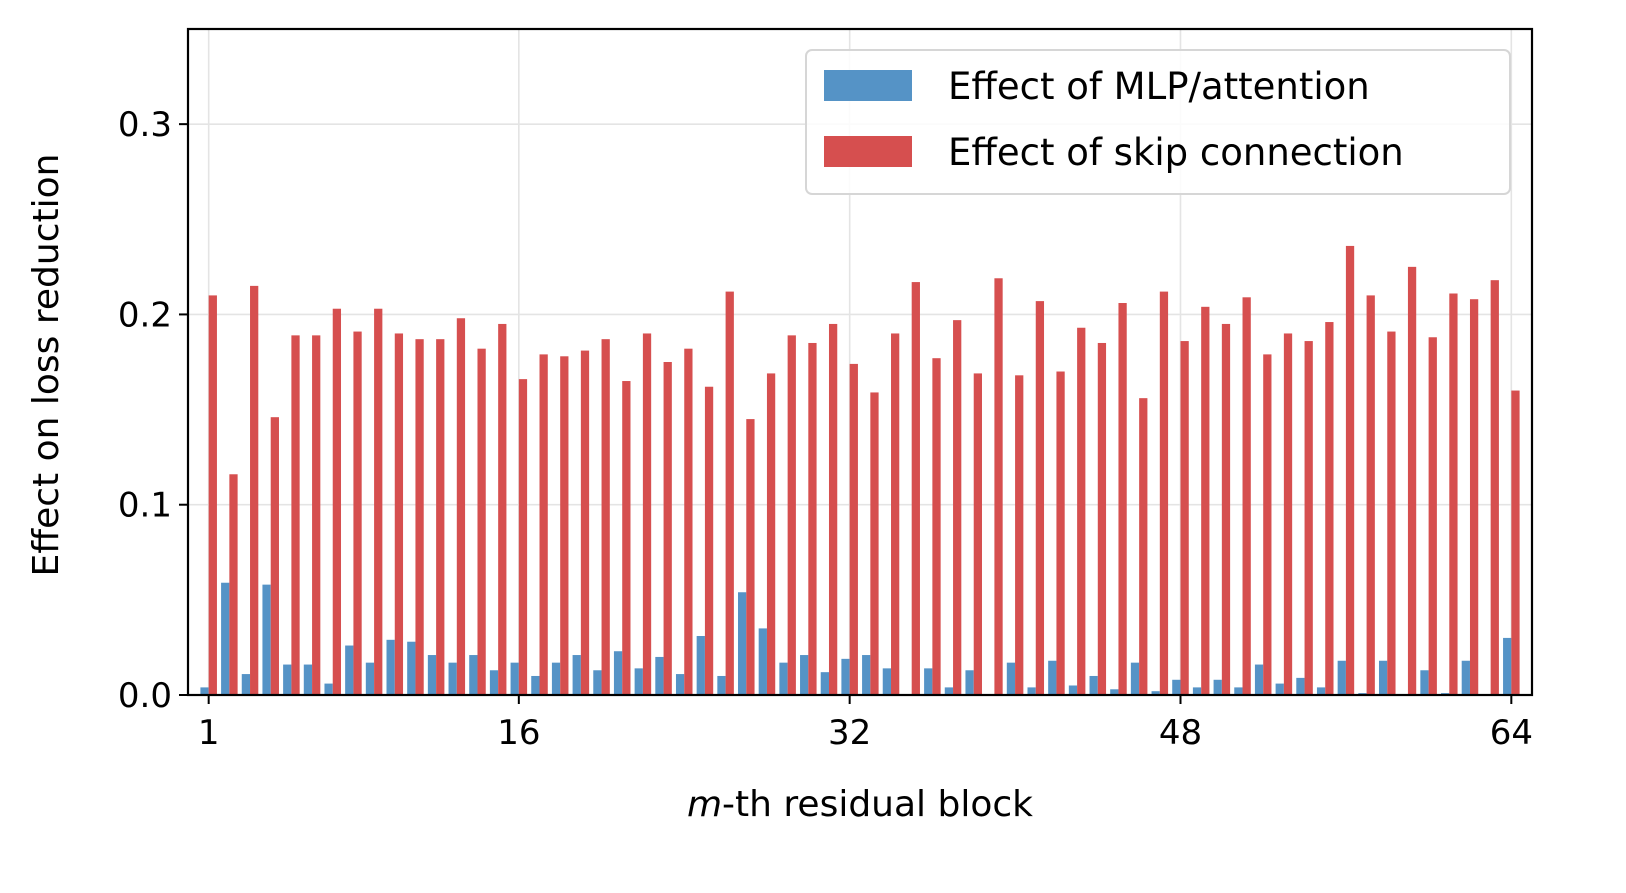  I want to click on x-axis-label-italic: m, so click(704, 804).